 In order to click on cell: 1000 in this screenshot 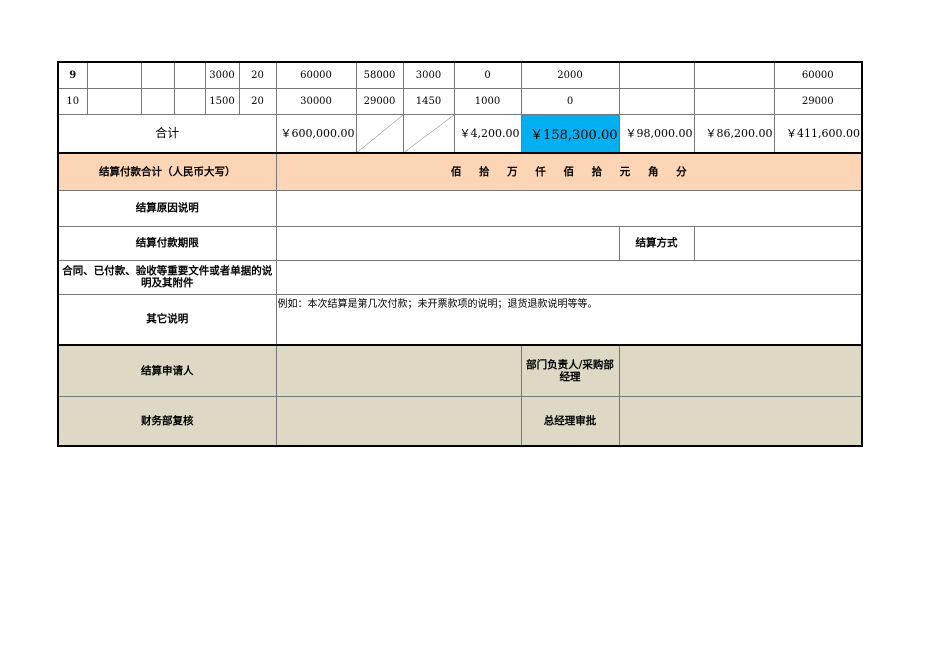, I will do `click(487, 101)`.